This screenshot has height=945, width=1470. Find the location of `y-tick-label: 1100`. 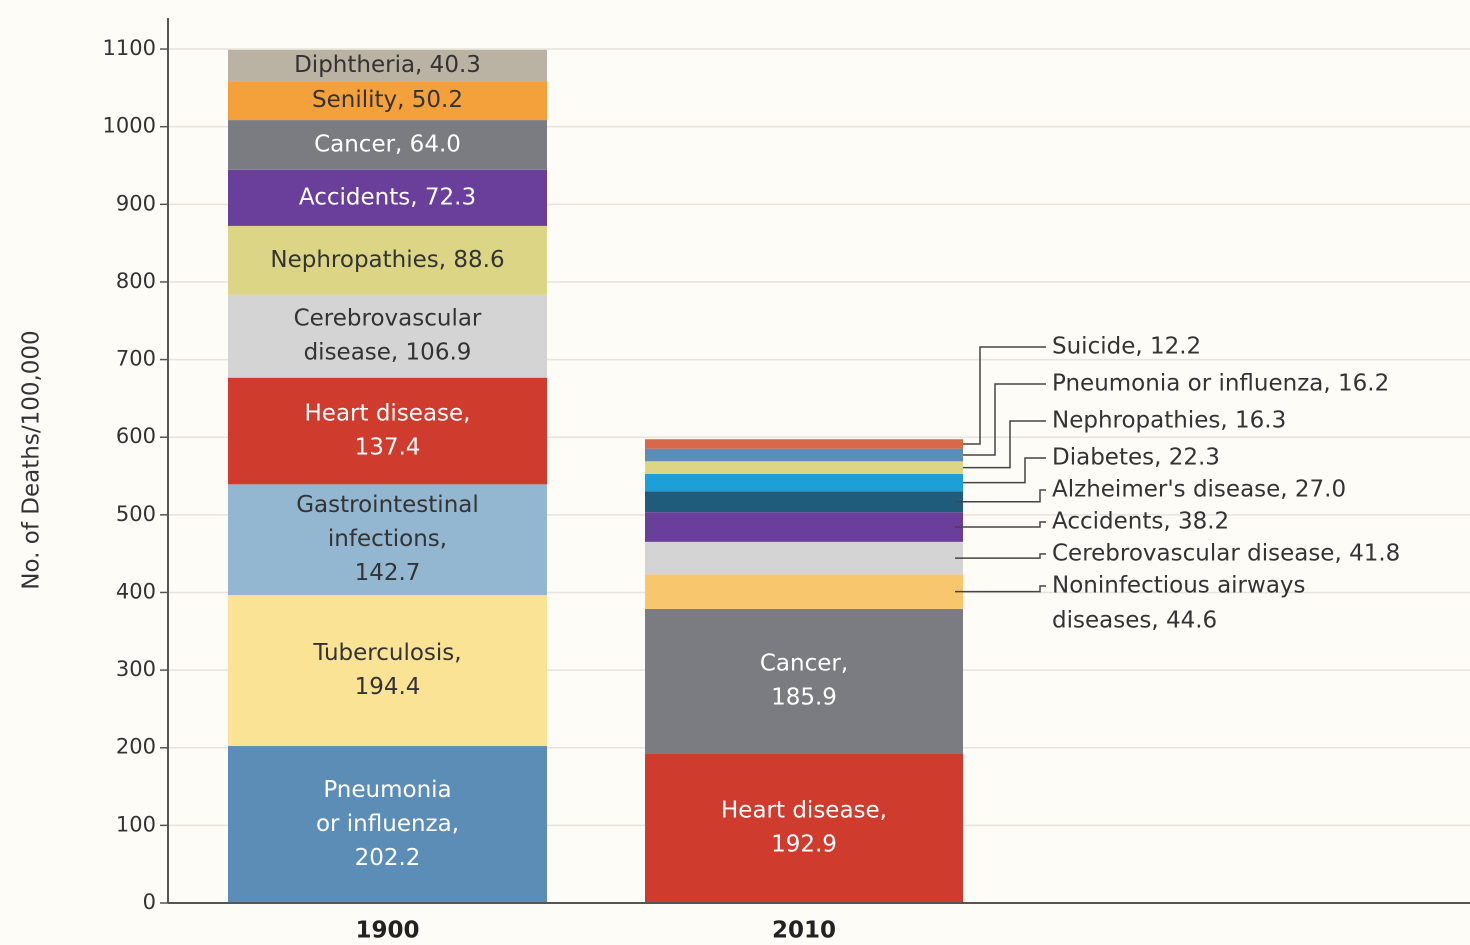

y-tick-label: 1100 is located at coordinates (129, 48).